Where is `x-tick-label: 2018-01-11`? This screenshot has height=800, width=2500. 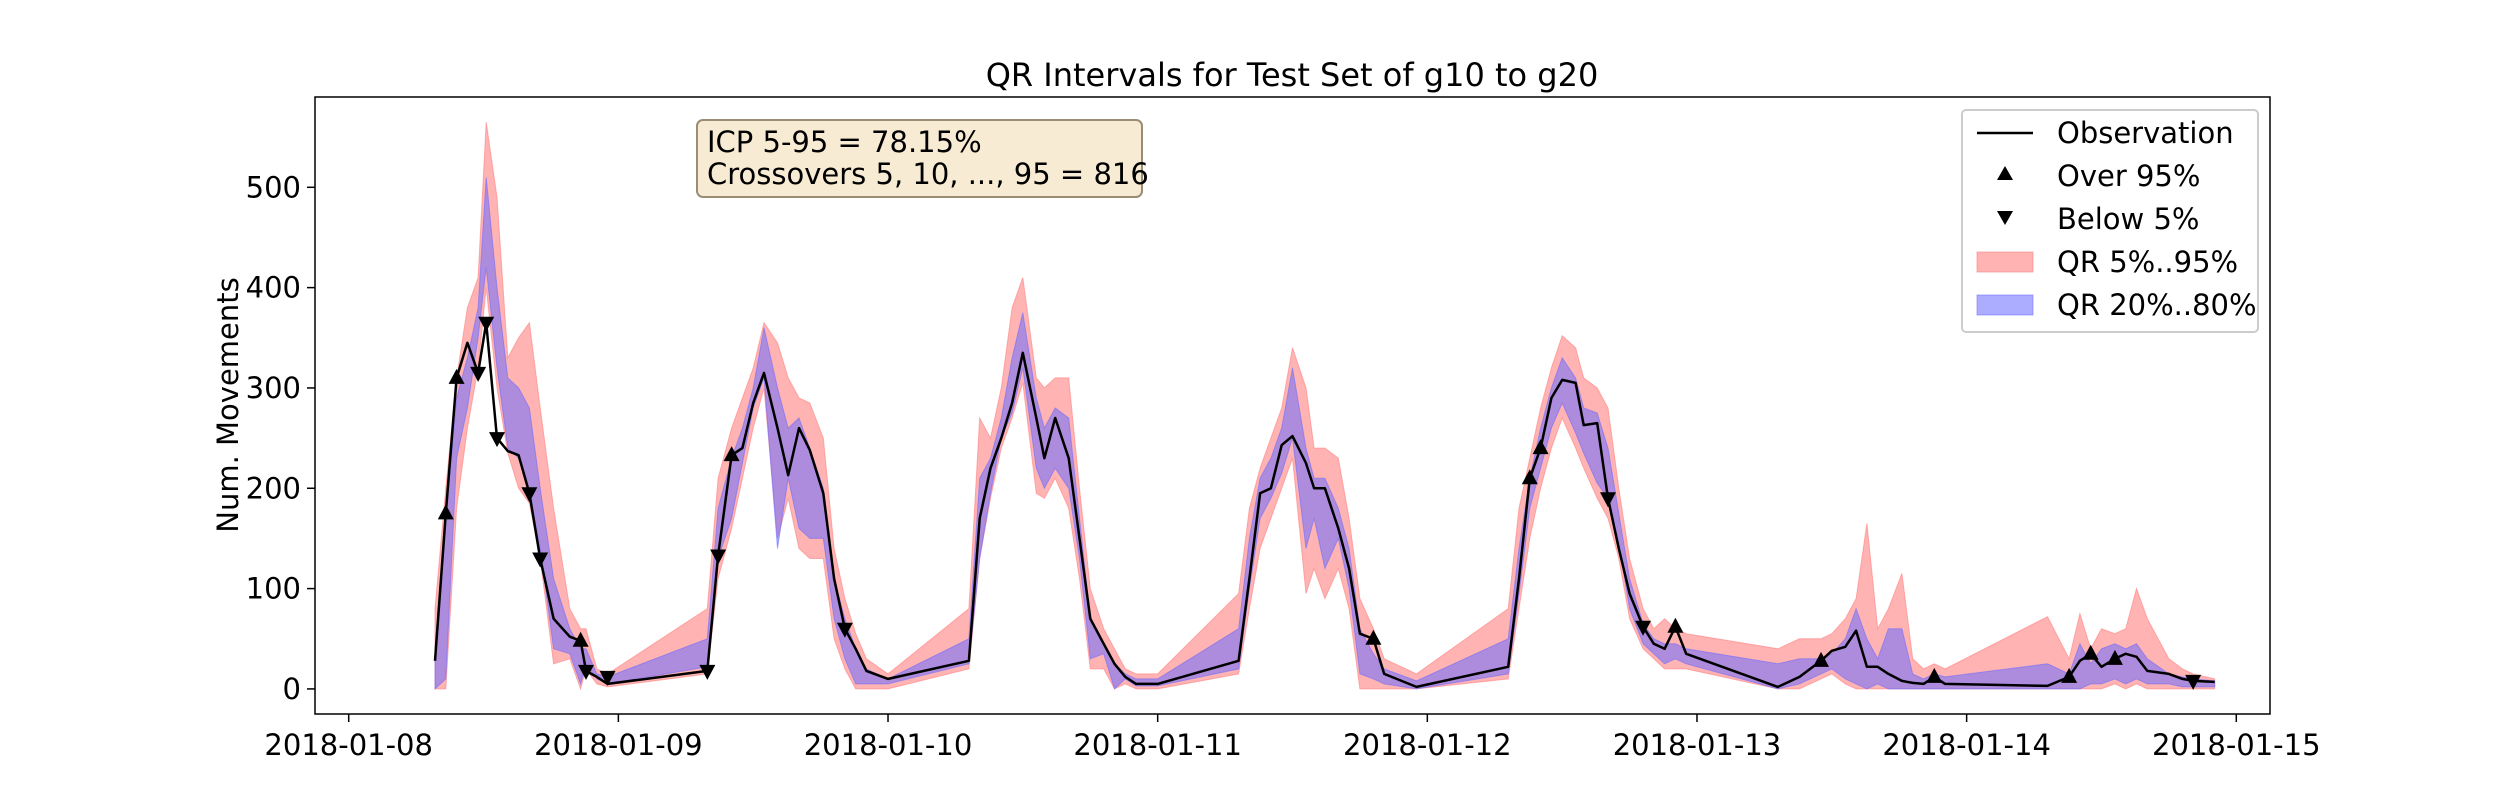 x-tick-label: 2018-01-11 is located at coordinates (1157, 745).